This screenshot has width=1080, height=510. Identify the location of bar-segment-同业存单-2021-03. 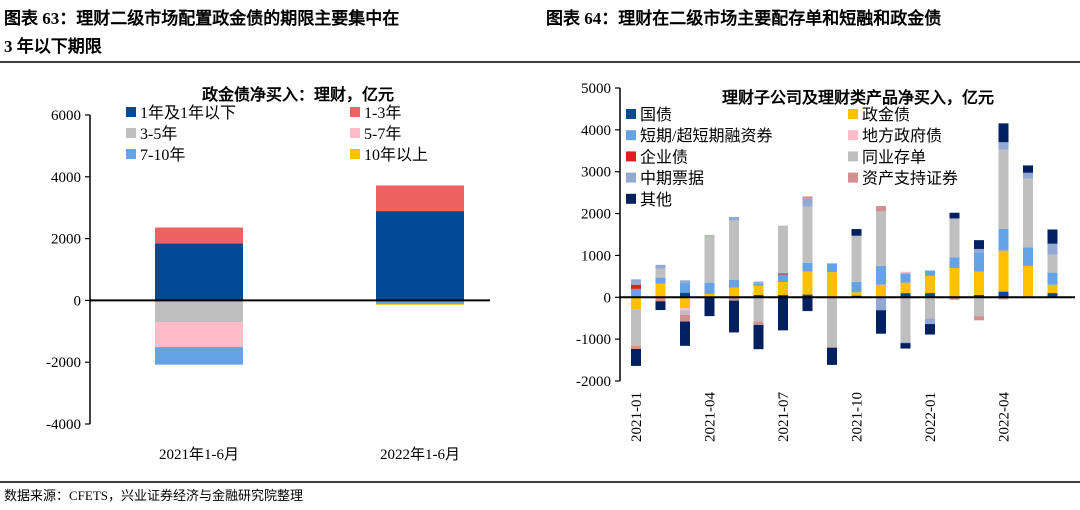
(685, 312).